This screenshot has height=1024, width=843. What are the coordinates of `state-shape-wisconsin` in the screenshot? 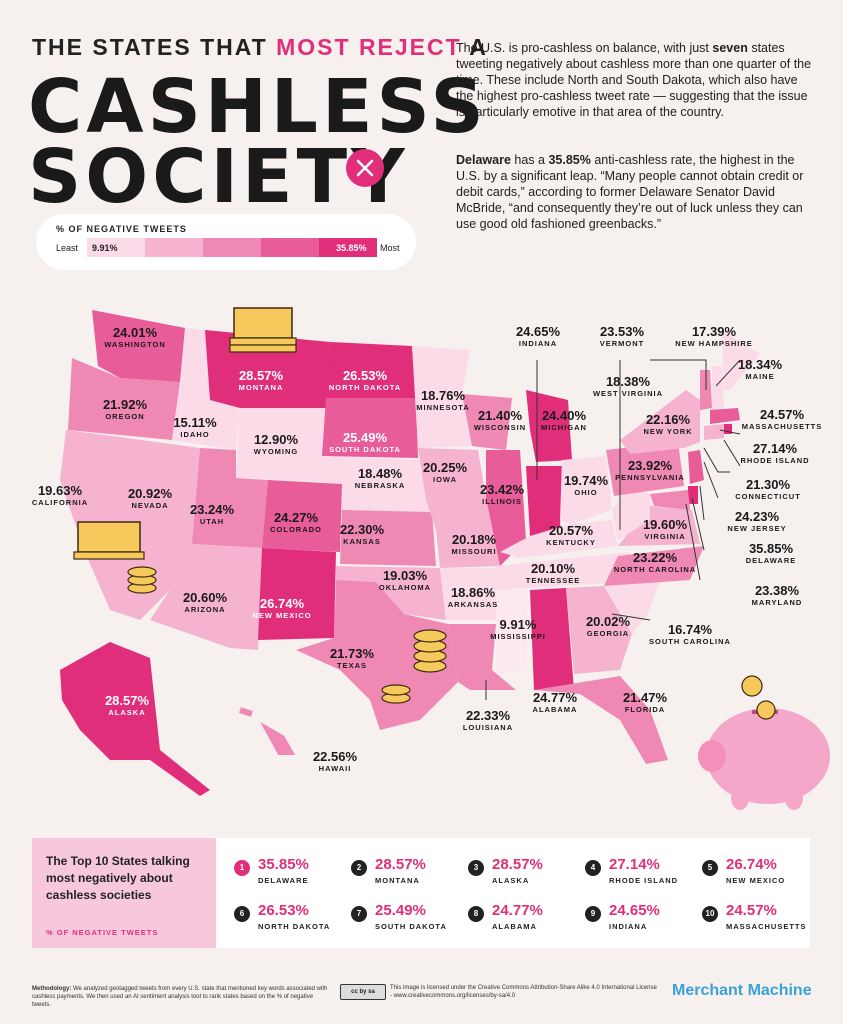 It's located at (487, 422).